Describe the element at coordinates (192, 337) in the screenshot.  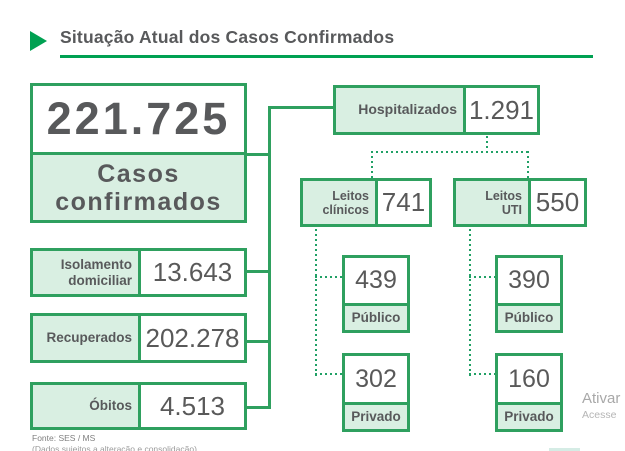
I see `recovered-value: 202.278` at that location.